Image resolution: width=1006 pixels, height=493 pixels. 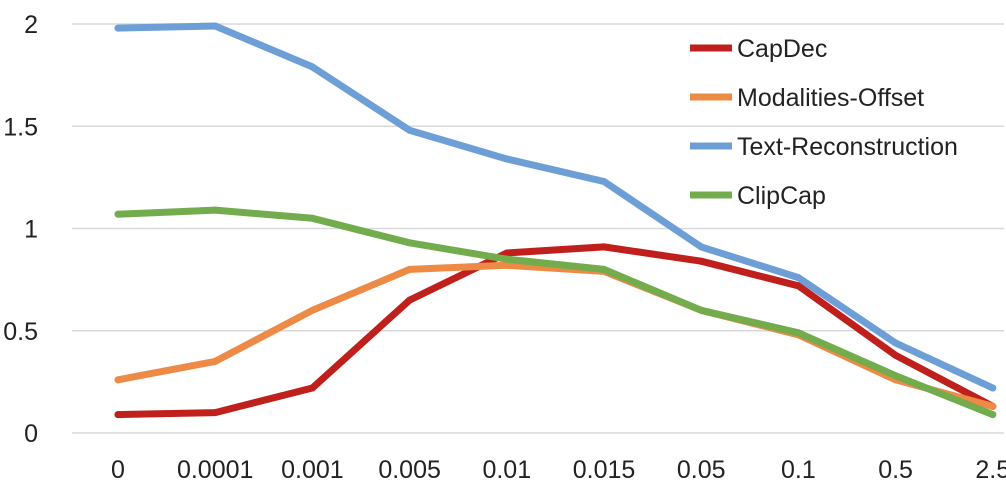 I want to click on x-tick-label: 0, so click(x=118, y=470).